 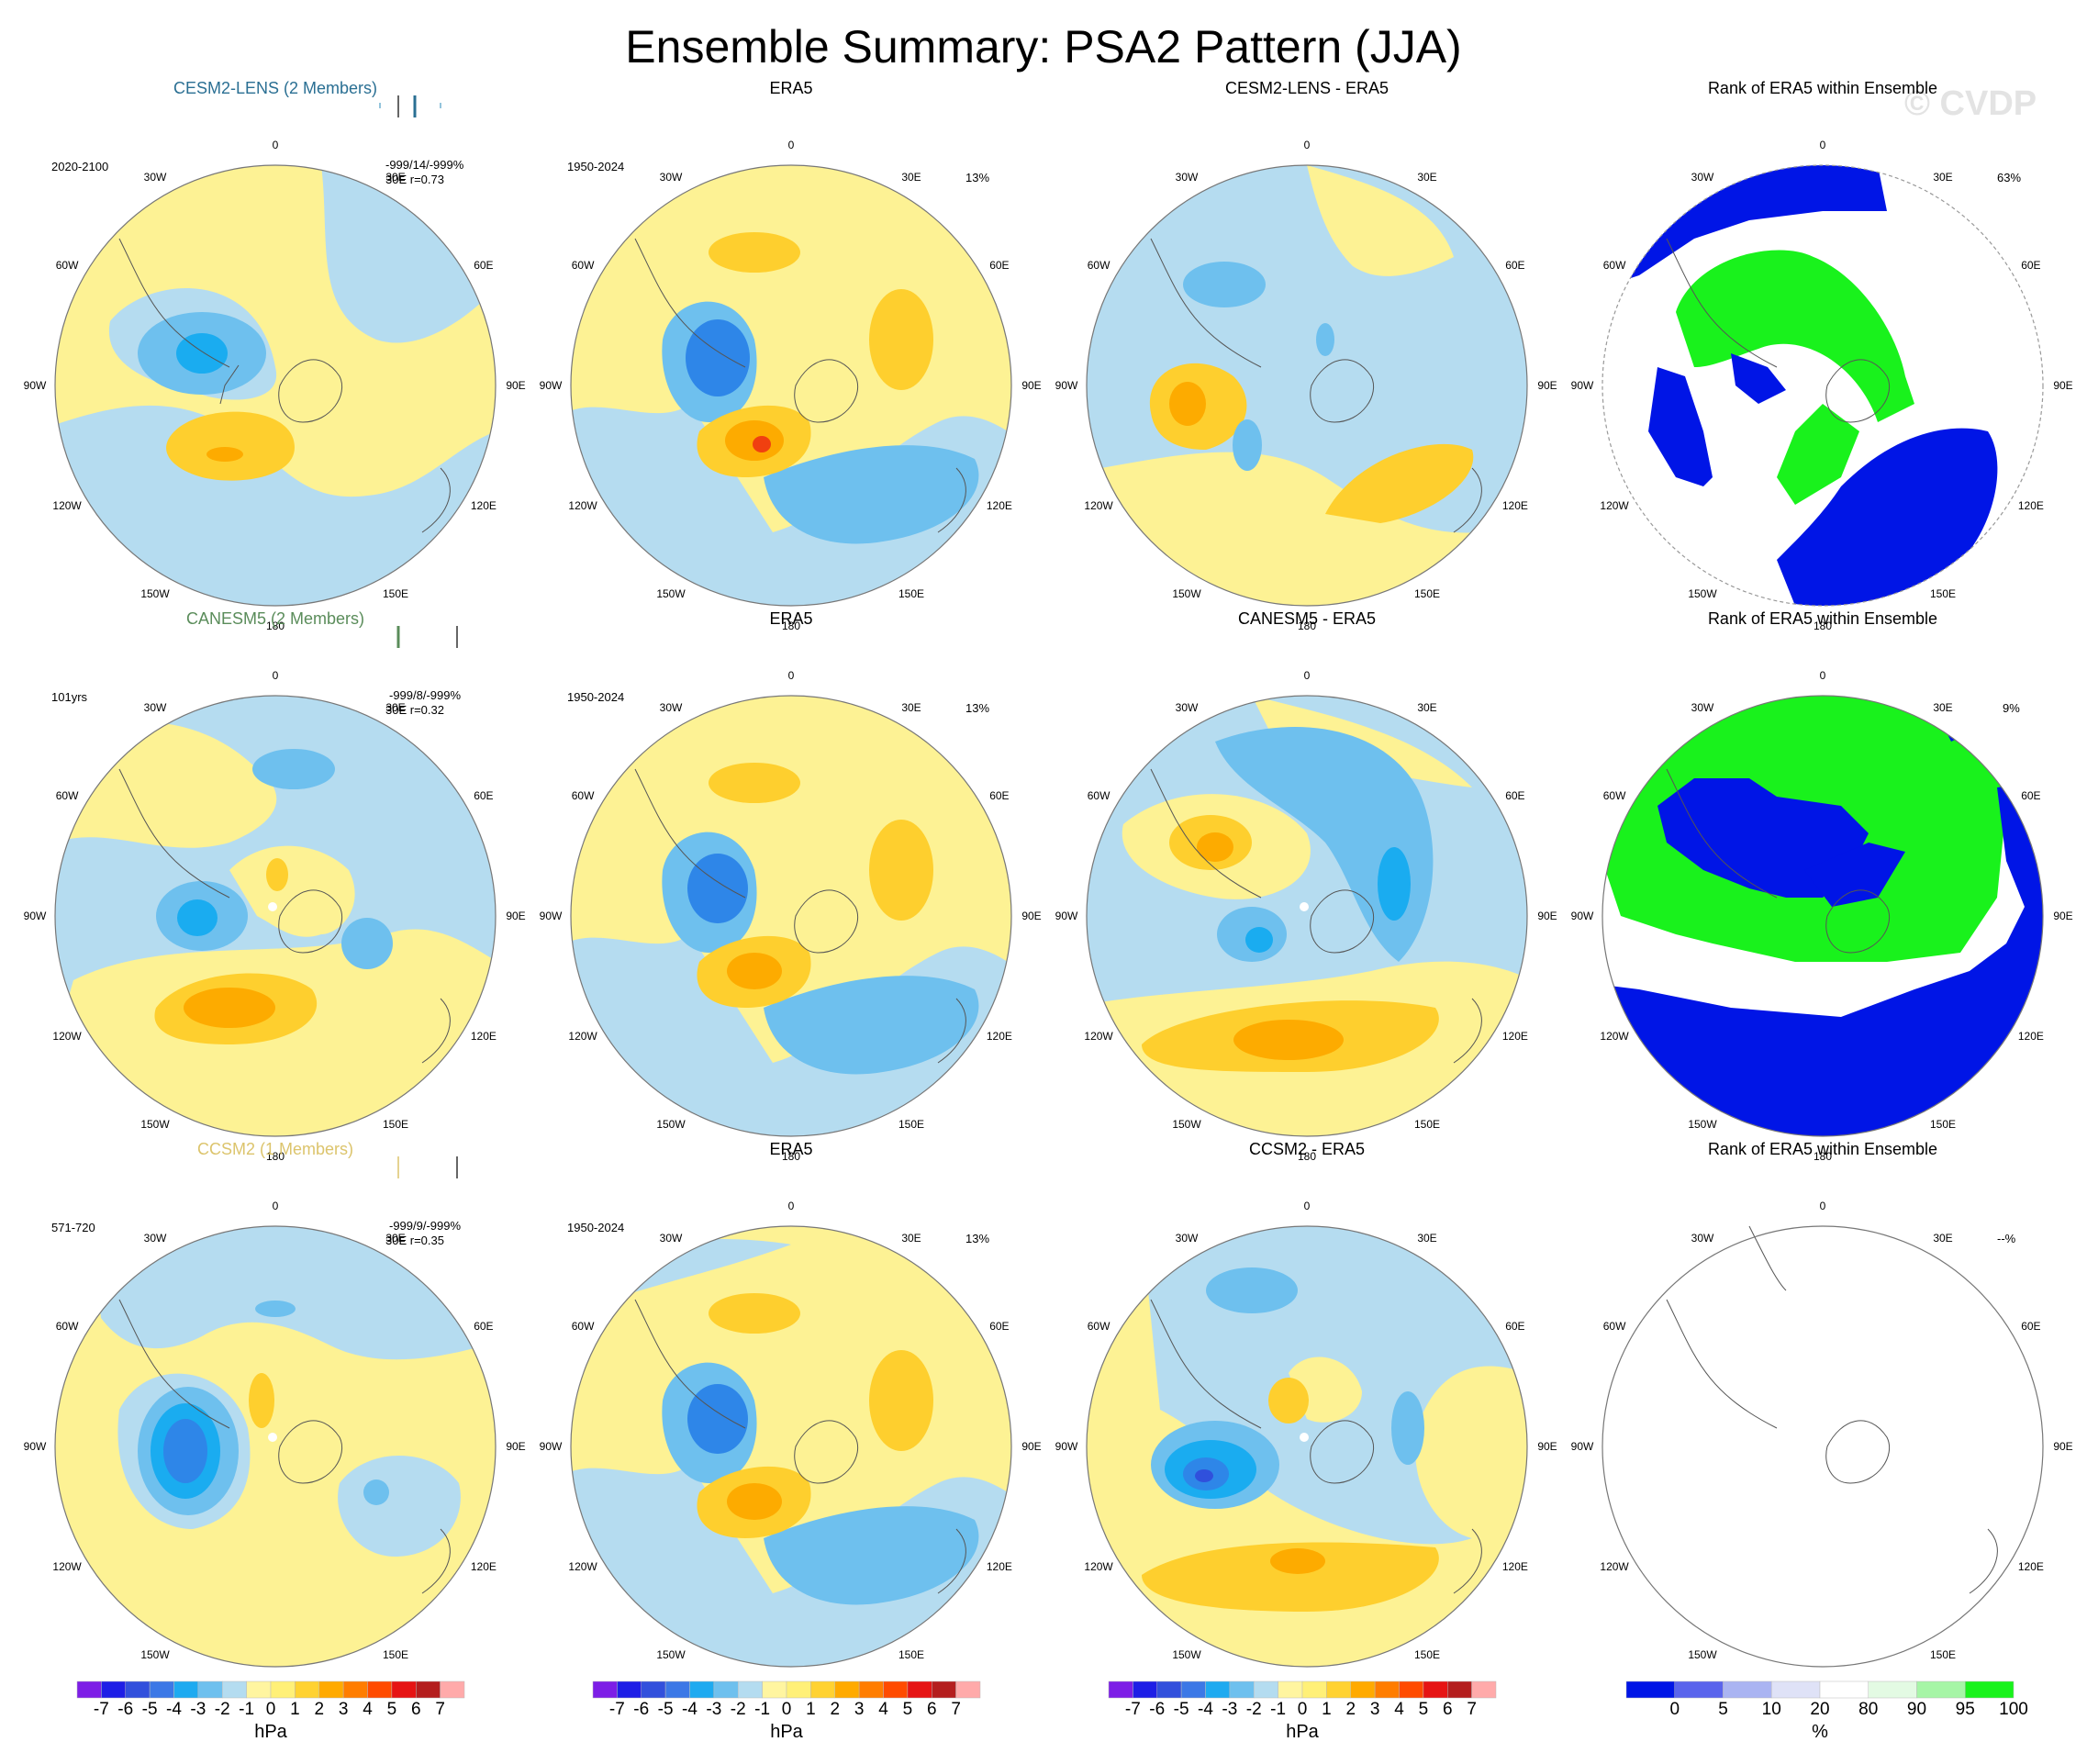 What do you see at coordinates (414, 1240) in the screenshot?
I see `corr-label: 30E r=0.35` at bounding box center [414, 1240].